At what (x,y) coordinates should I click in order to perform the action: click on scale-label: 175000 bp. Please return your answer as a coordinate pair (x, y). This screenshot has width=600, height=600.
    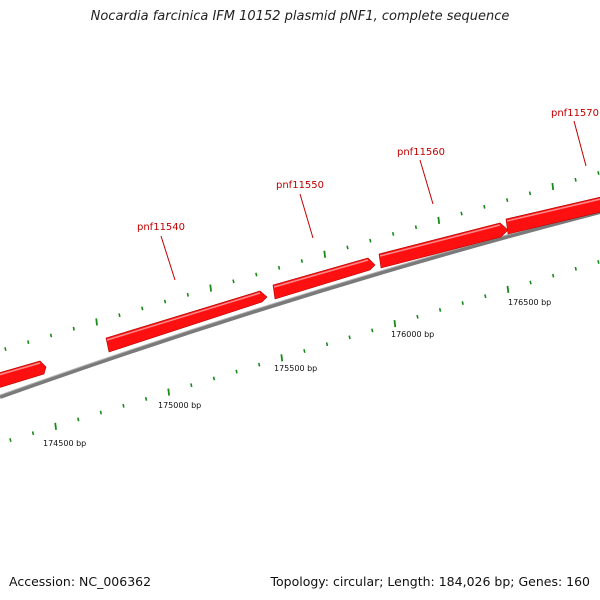
    Looking at the image, I should click on (179, 405).